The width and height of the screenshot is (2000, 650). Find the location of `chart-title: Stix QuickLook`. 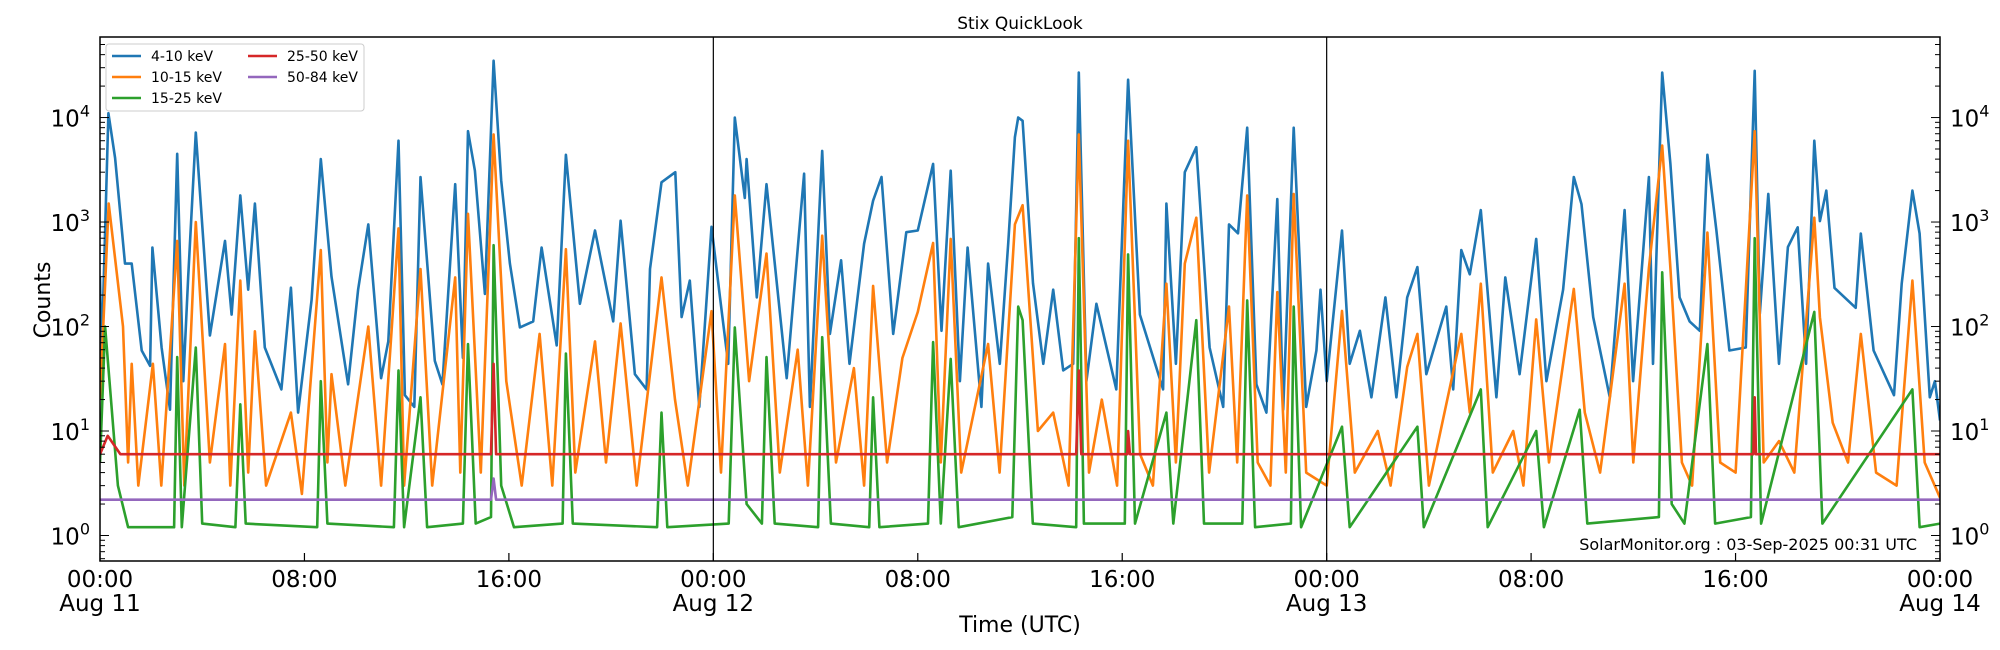

chart-title: Stix QuickLook is located at coordinates (1020, 24).